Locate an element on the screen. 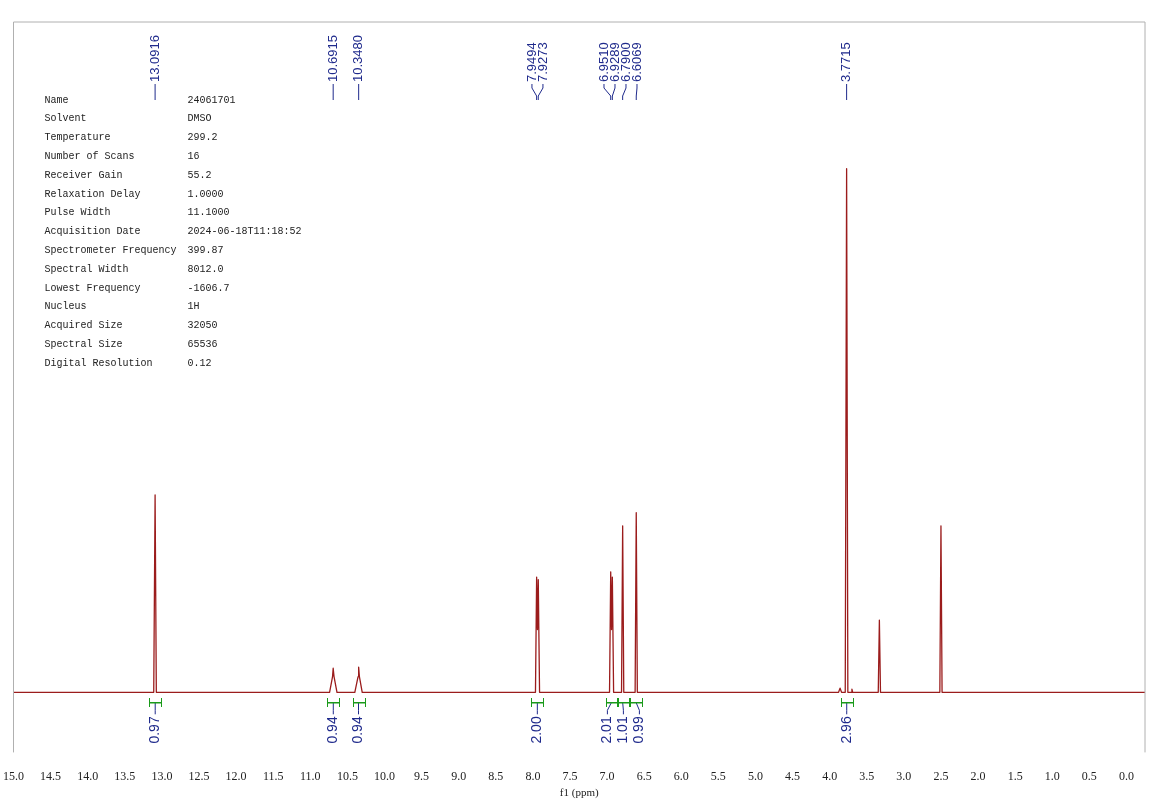 The height and width of the screenshot is (804, 1155). x-tick-label: 14.5 is located at coordinates (51, 775).